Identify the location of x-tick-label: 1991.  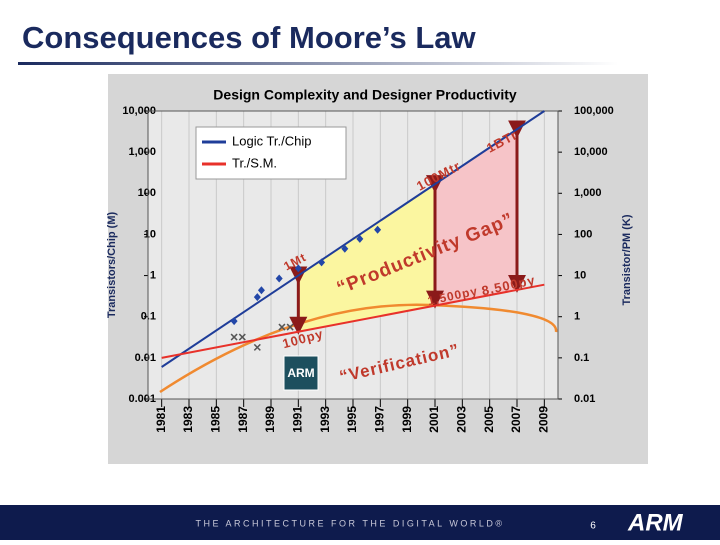
(298, 419).